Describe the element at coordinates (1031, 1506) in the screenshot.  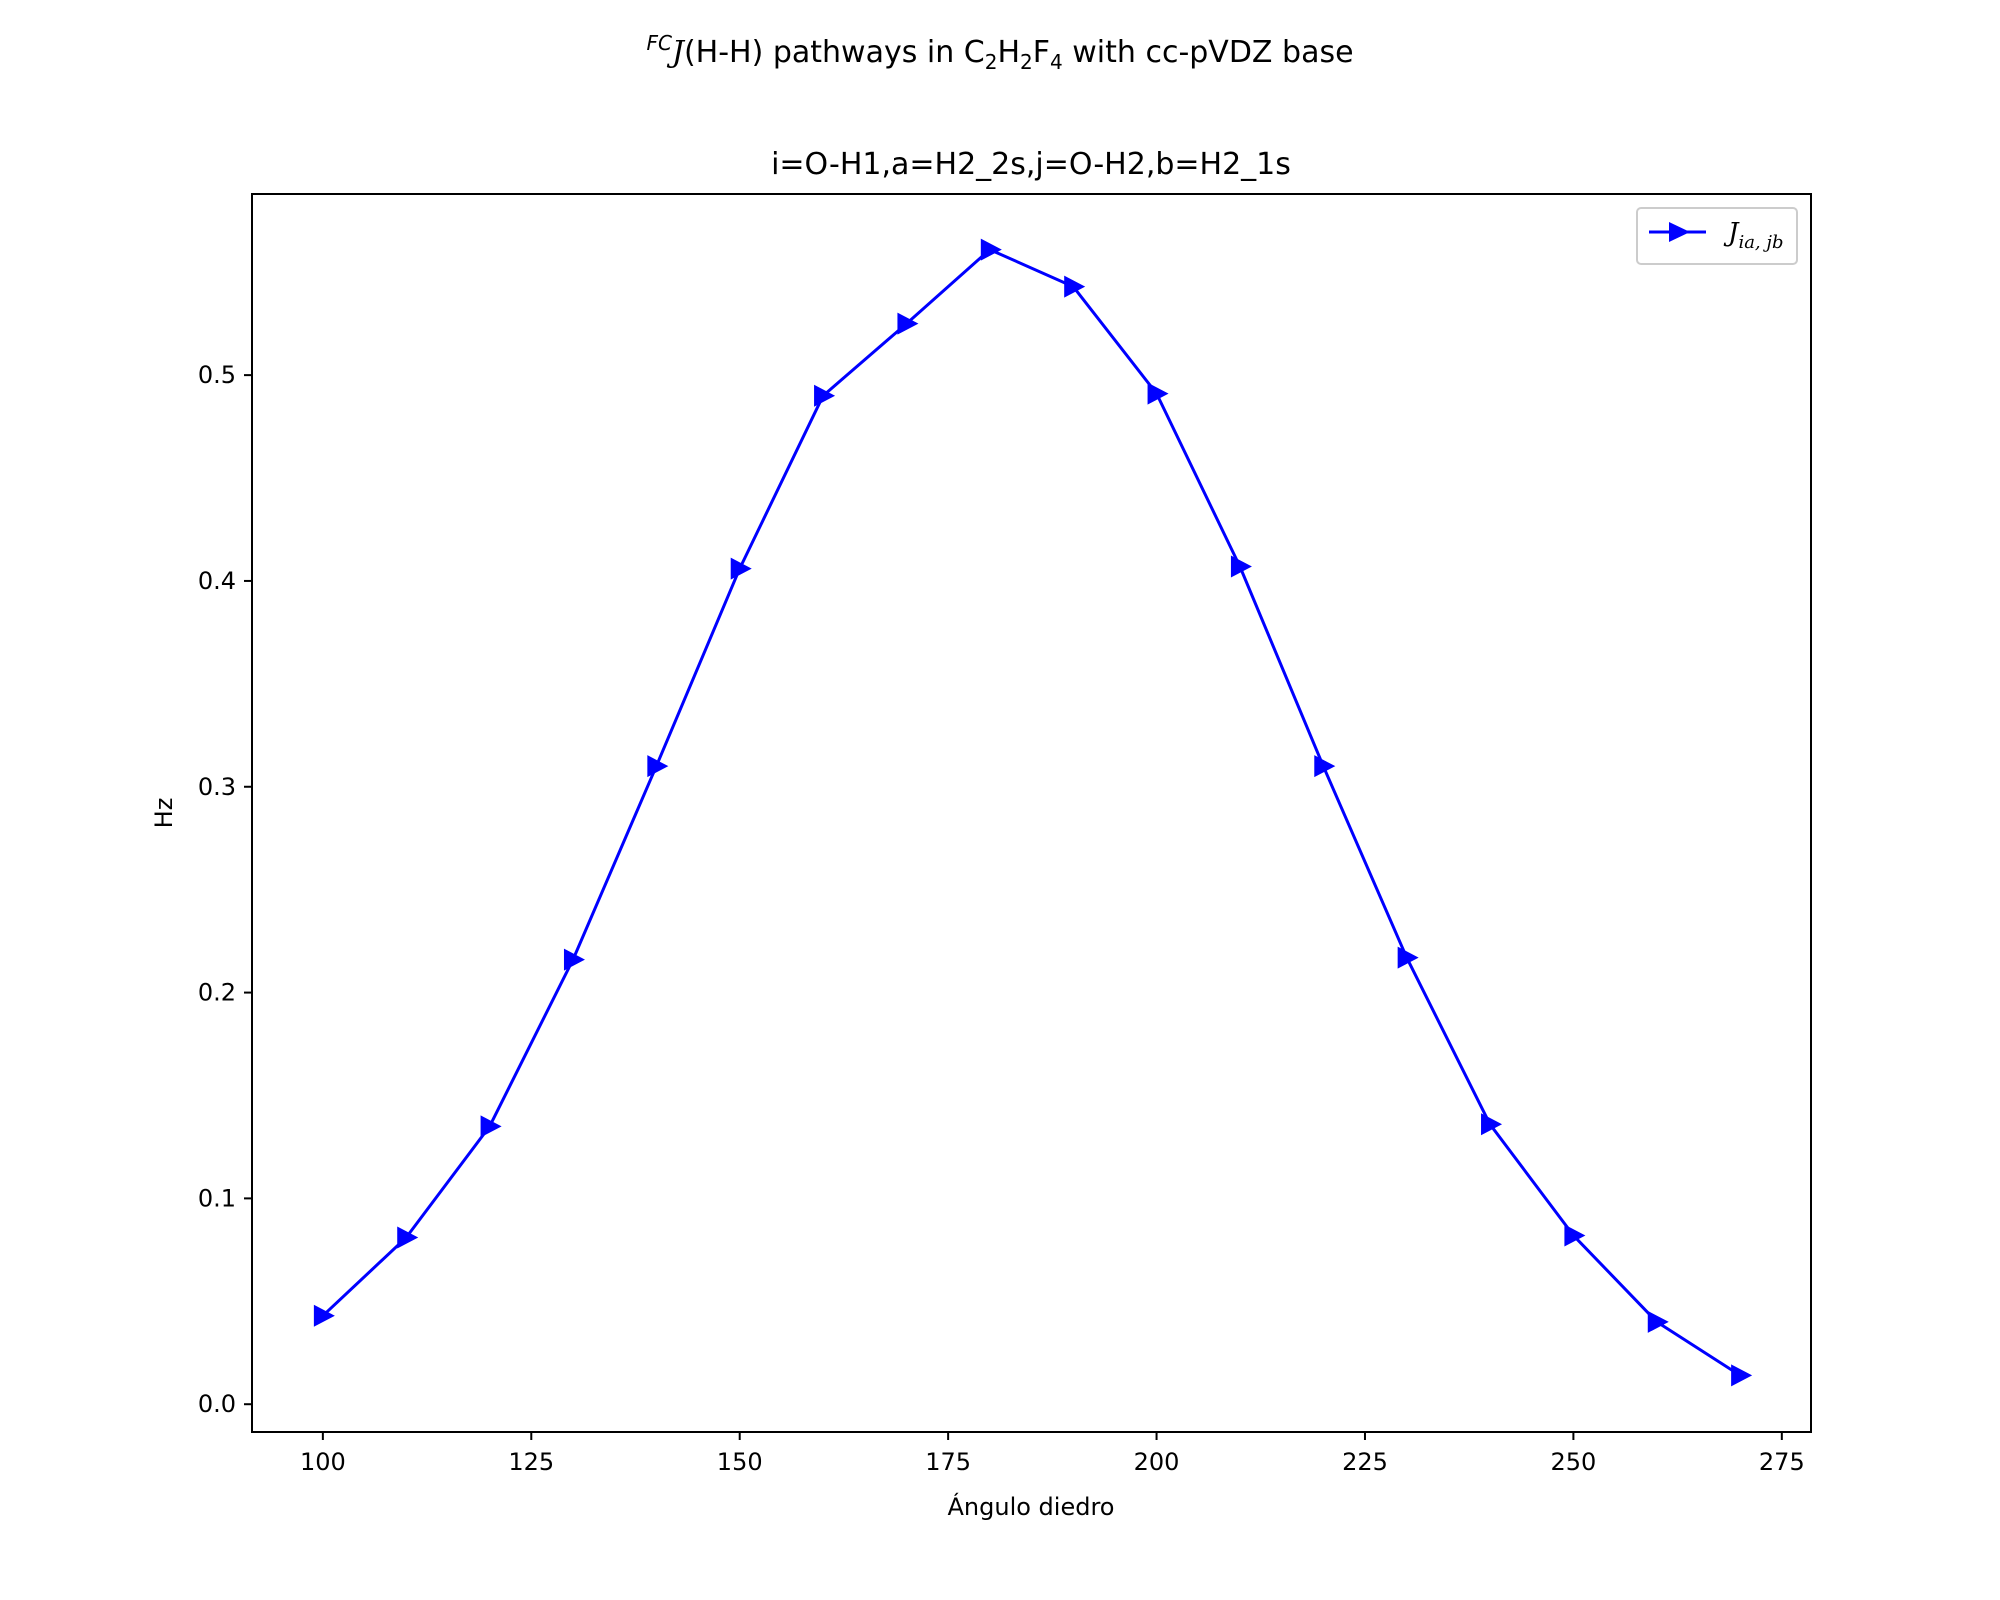
I see `x-axis-label: Ángulo diedro` at that location.